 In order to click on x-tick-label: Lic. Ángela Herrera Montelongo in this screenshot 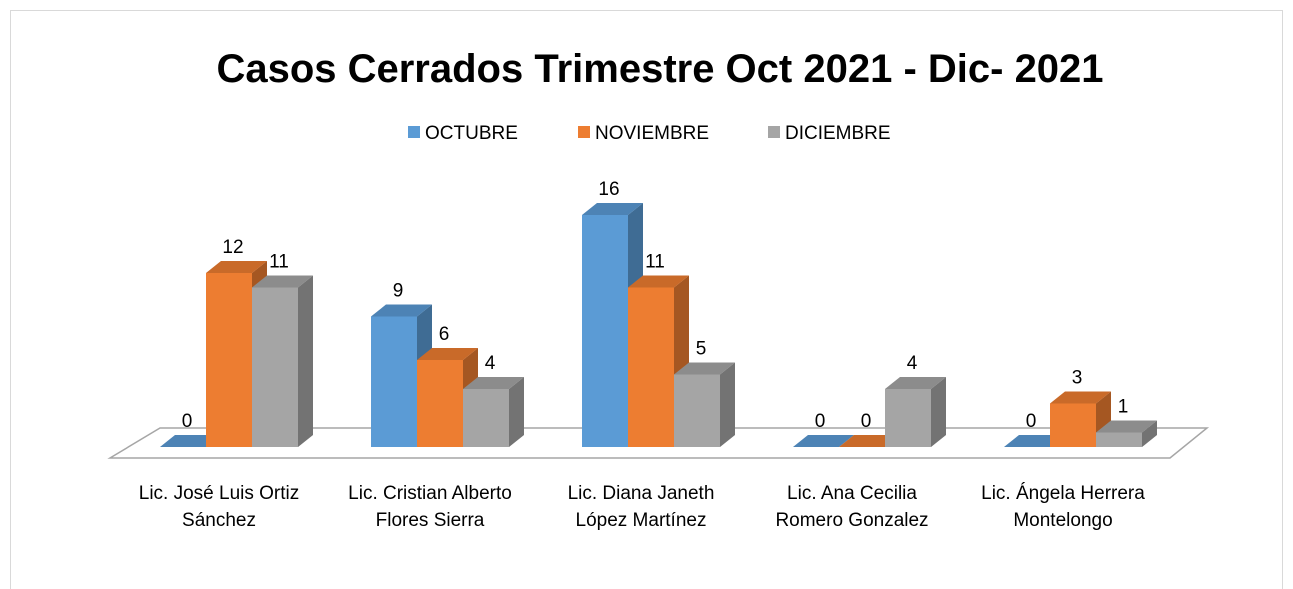, I will do `click(1063, 507)`.